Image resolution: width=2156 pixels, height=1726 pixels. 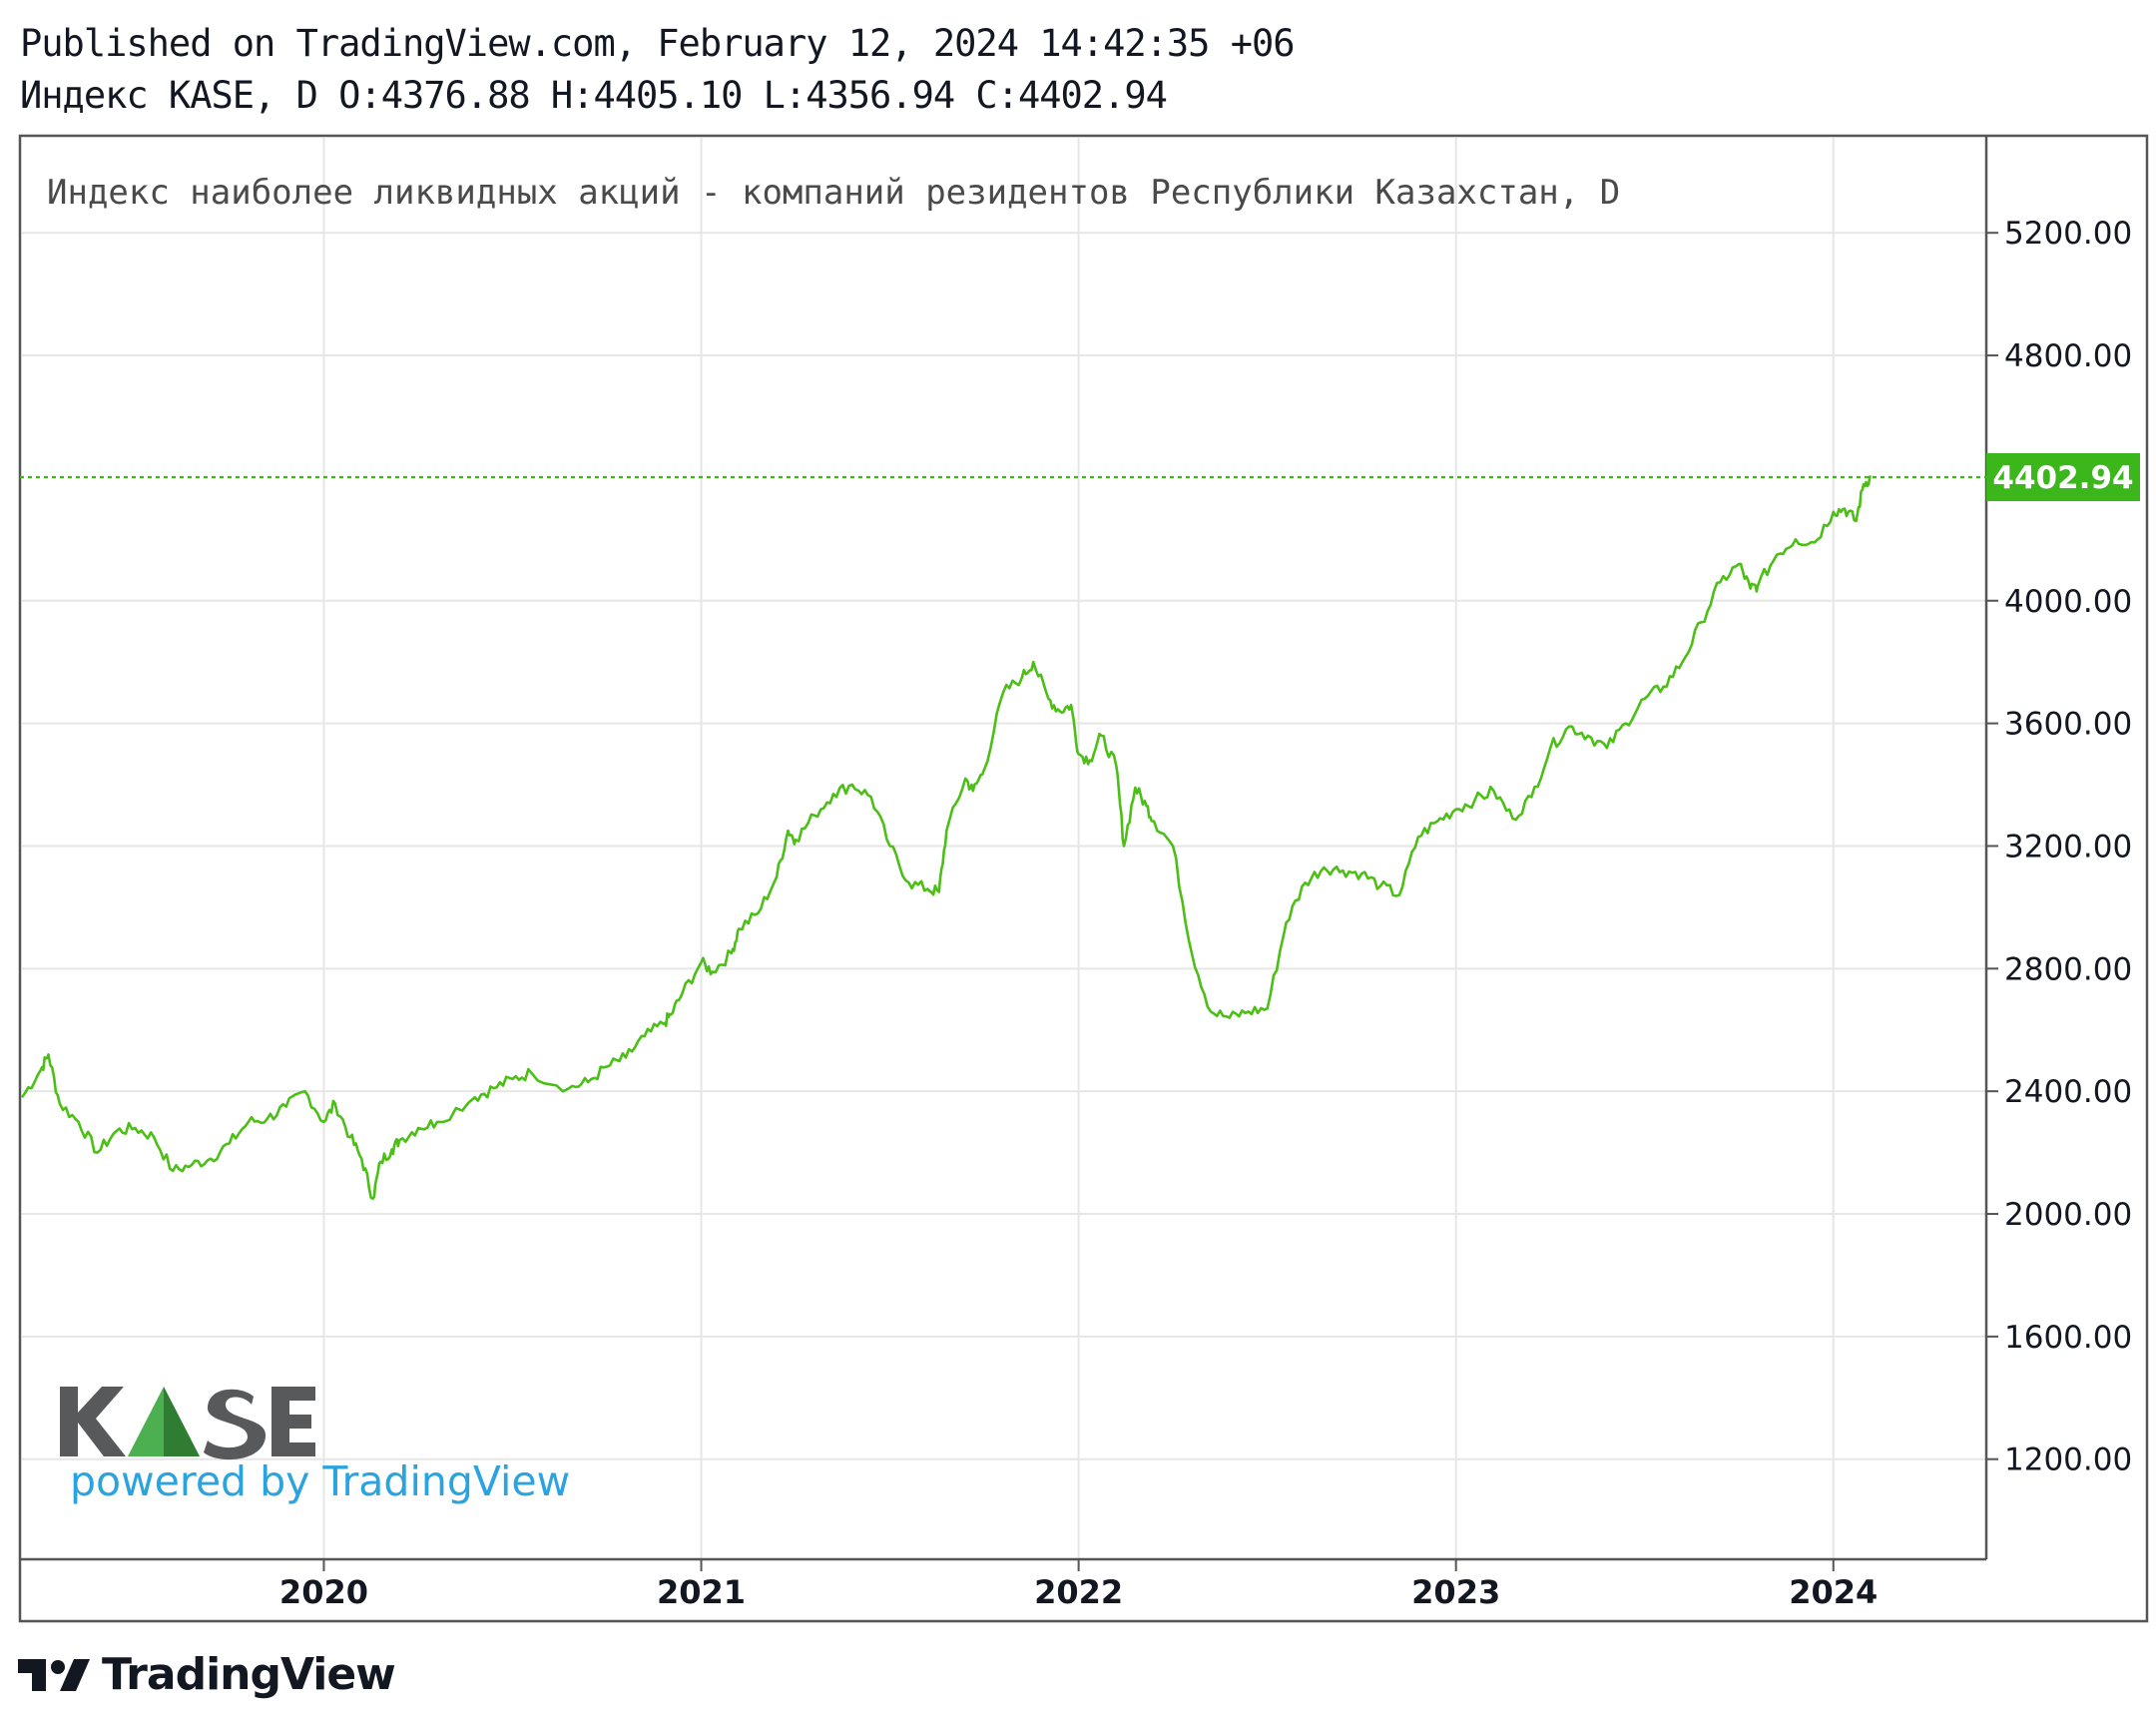 I want to click on x-tick-label: 2023, so click(x=1455, y=1592).